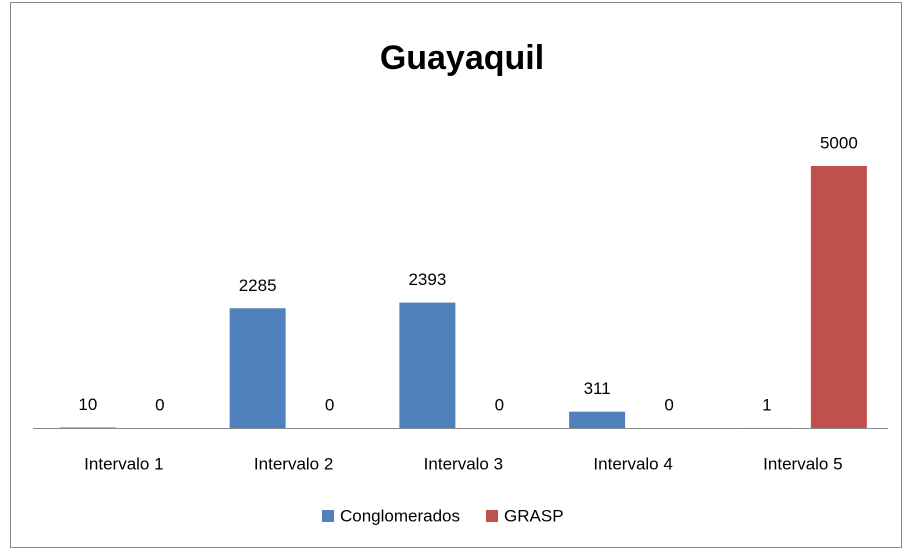 The height and width of the screenshot is (555, 904). Describe the element at coordinates (534, 515) in the screenshot. I see `legend-label: GRASP` at that location.